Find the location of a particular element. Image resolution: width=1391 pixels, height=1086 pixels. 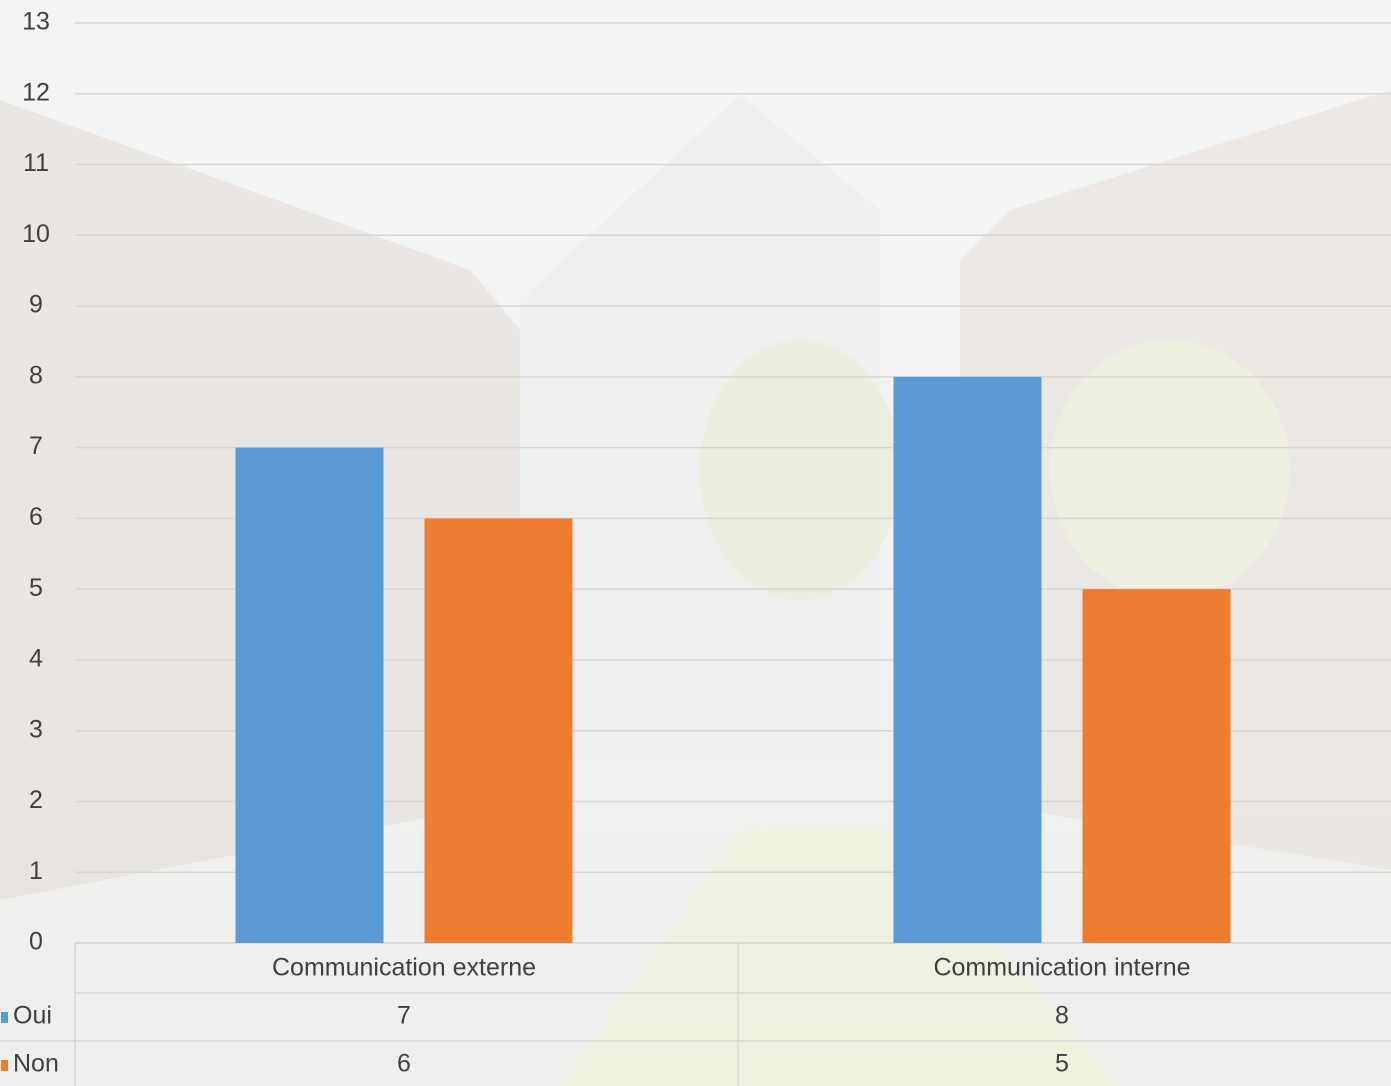

y-tick-label: 11 is located at coordinates (36, 163).